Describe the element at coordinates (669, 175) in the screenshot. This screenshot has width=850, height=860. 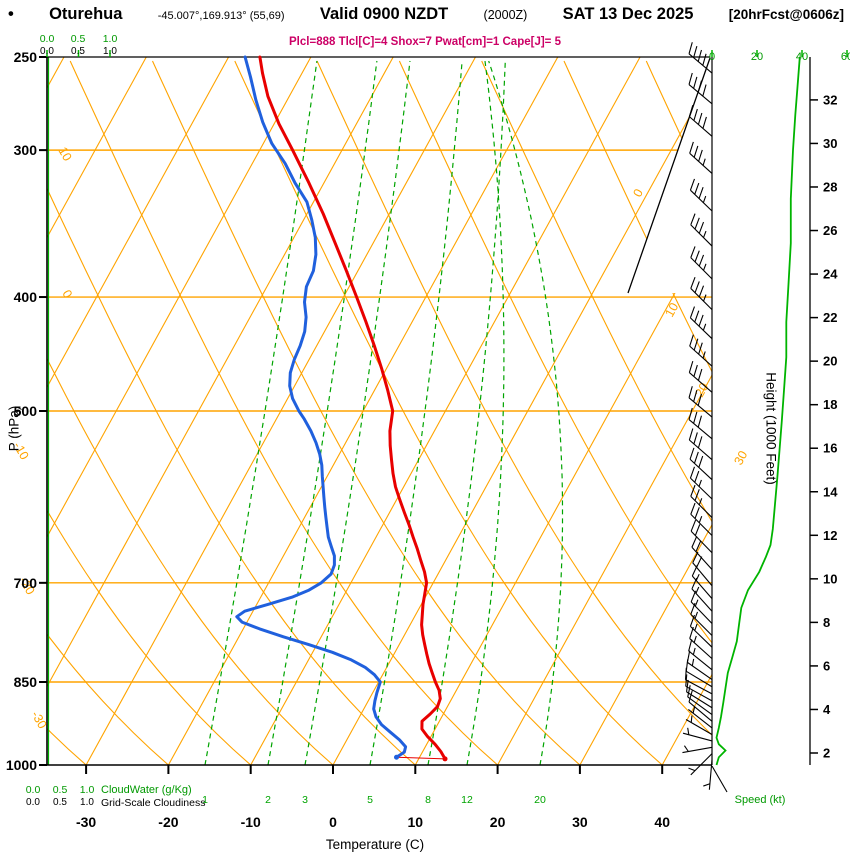
I see `plot-corner-diagonal` at that location.